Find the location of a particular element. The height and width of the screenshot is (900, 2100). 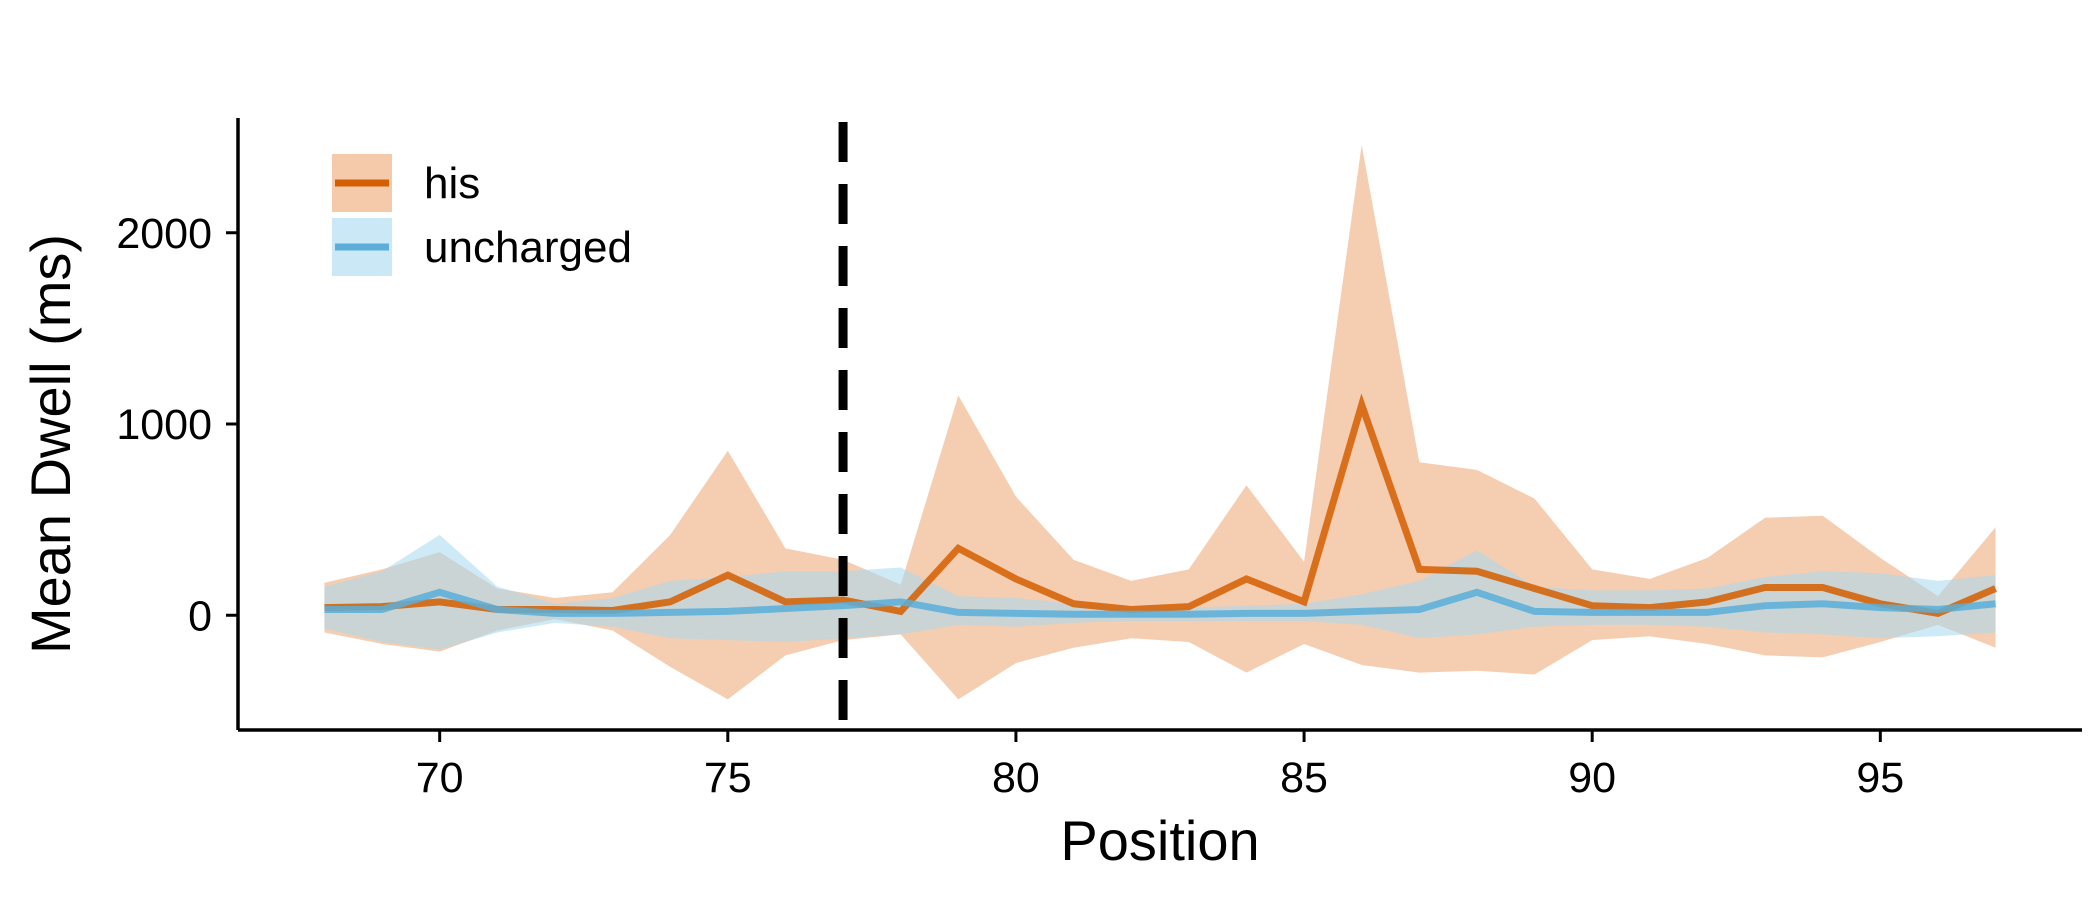

x-tick-label: 85 is located at coordinates (1304, 778).